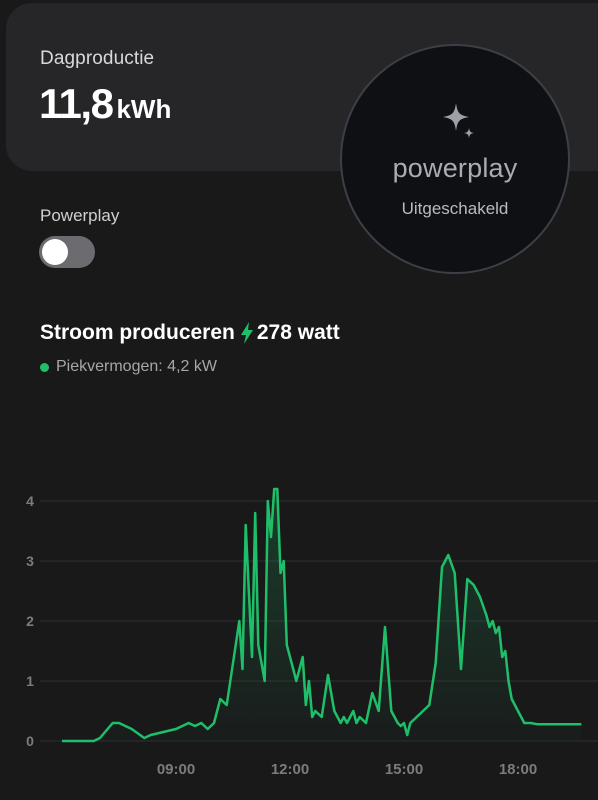 The width and height of the screenshot is (598, 800). What do you see at coordinates (137, 332) in the screenshot?
I see `production-title: Stroom produceren` at bounding box center [137, 332].